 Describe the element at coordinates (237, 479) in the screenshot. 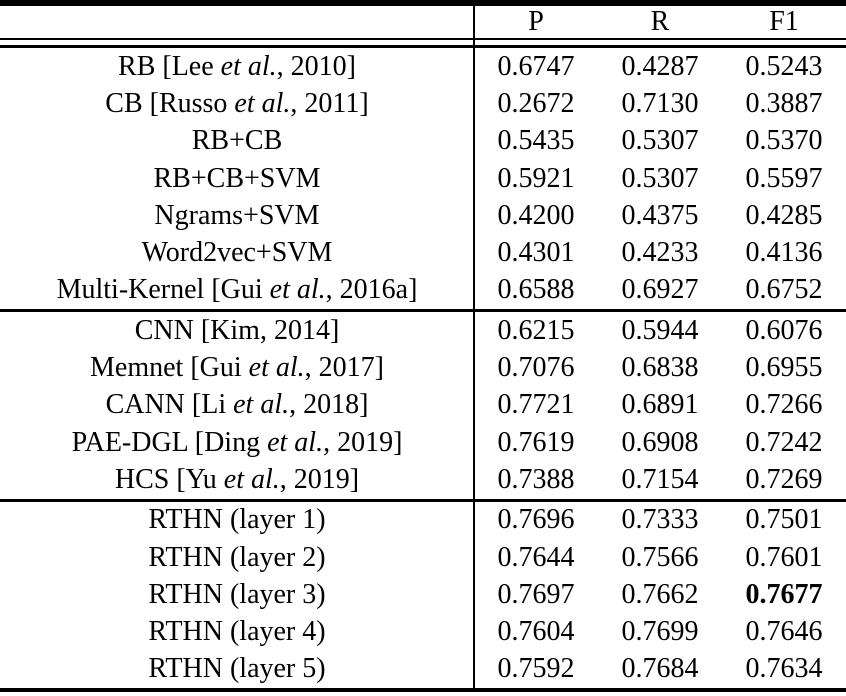

I see `method-label: HCS [Yu et al., 2019]` at that location.